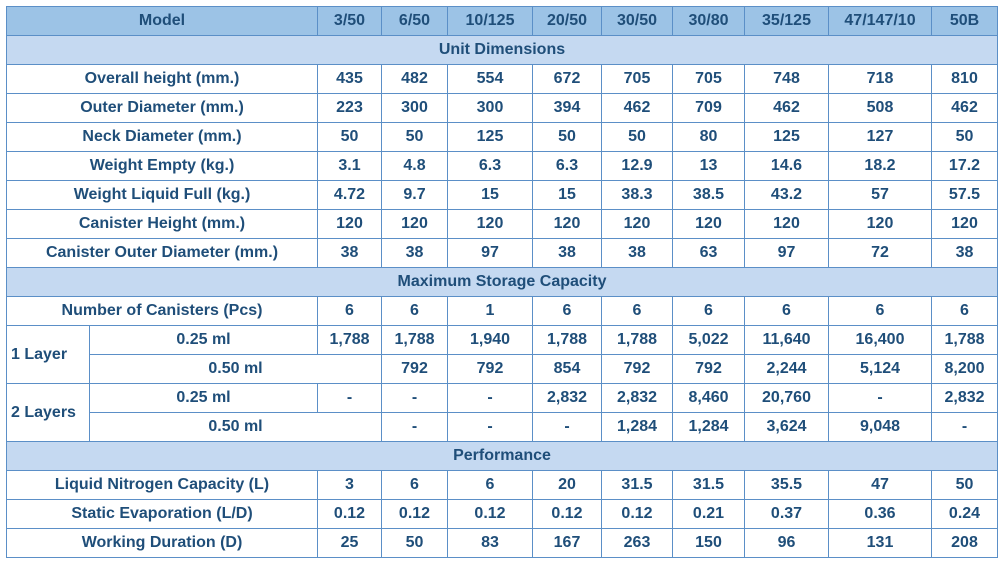  Describe the element at coordinates (490, 340) in the screenshot. I see `cell-value: 1,940` at that location.